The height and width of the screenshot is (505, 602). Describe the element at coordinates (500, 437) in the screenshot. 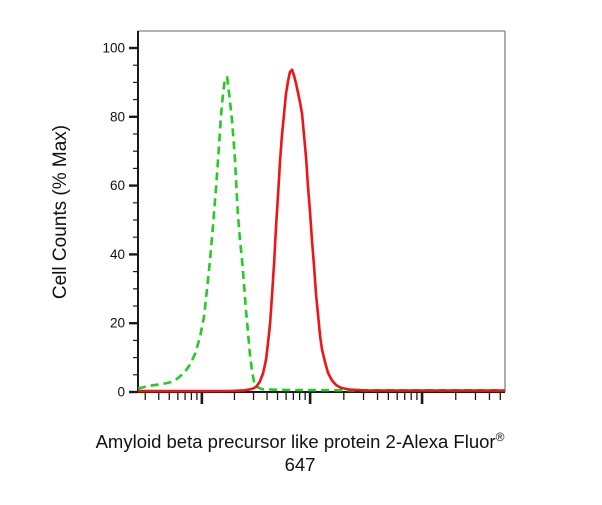

I see `registered-trademark-symbol: ®` at that location.